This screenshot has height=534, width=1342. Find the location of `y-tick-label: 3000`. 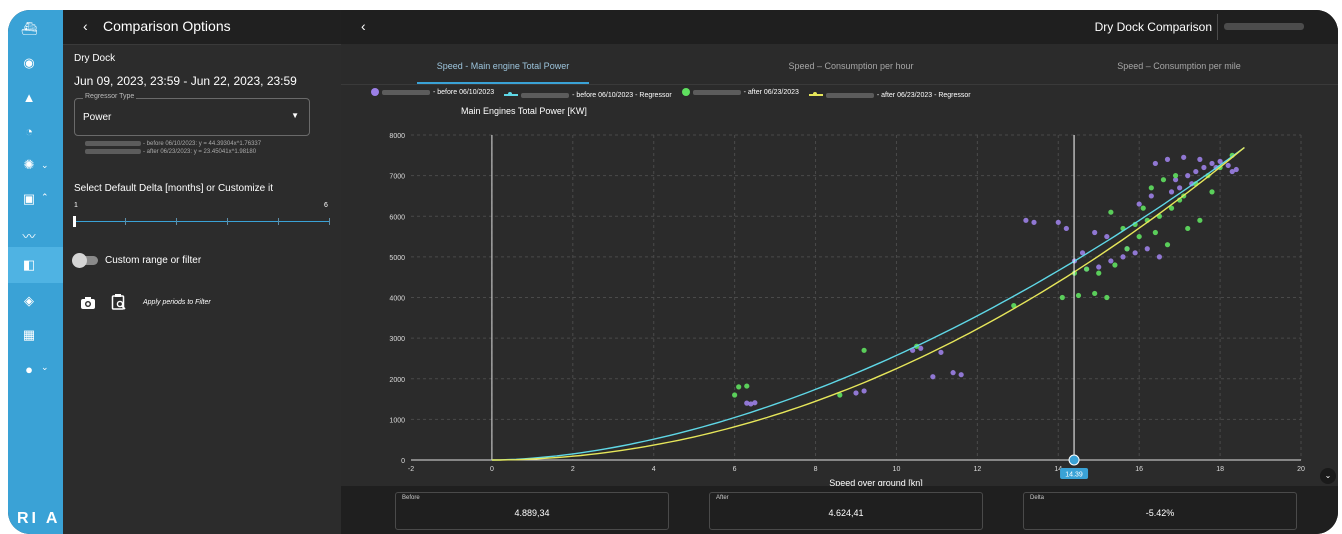

y-tick-label: 3000 is located at coordinates (397, 339).